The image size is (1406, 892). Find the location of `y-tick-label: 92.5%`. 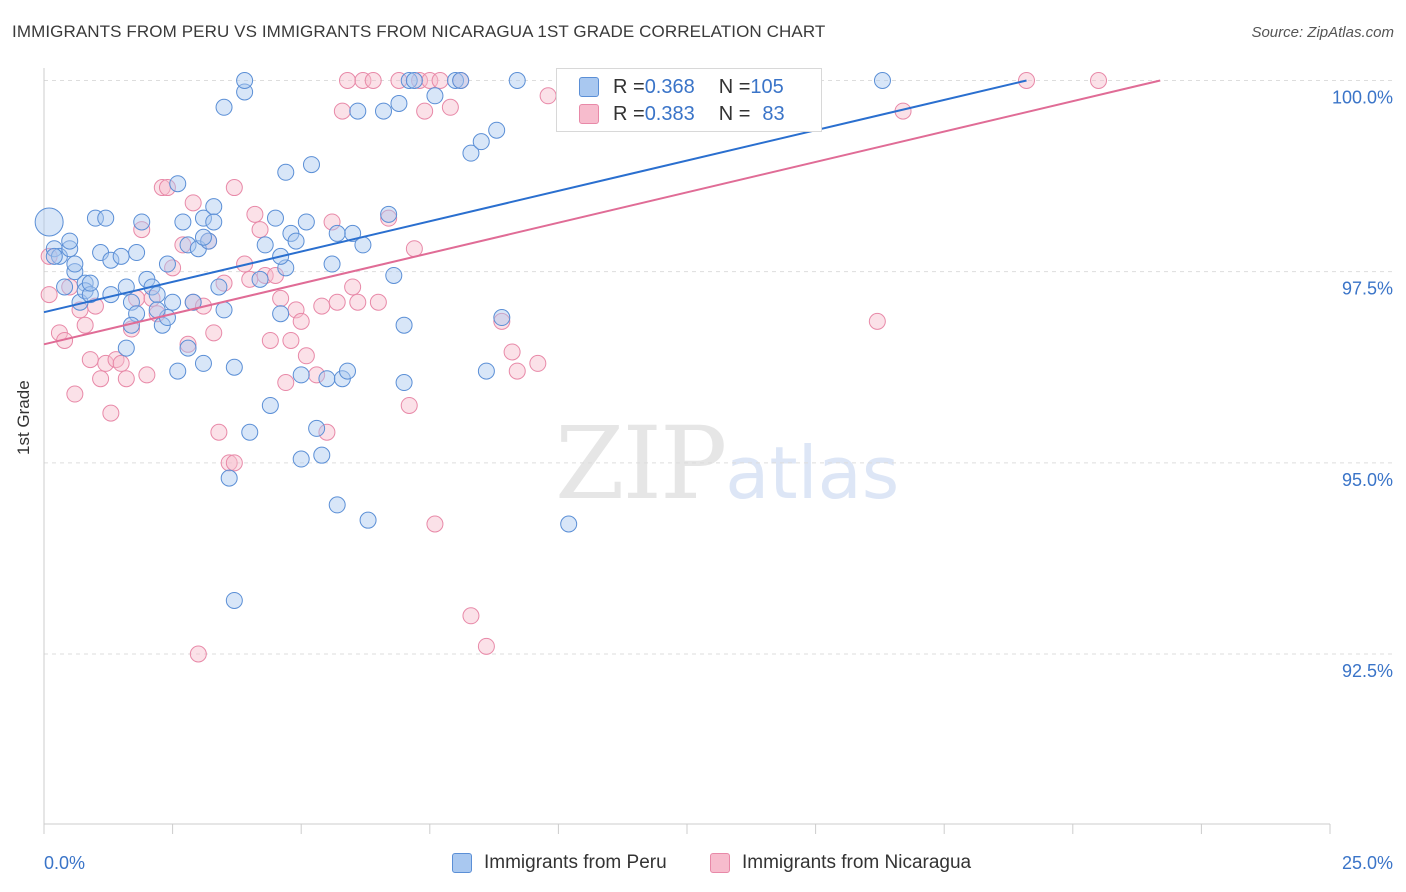

y-tick-label: 92.5% is located at coordinates (1367, 671).